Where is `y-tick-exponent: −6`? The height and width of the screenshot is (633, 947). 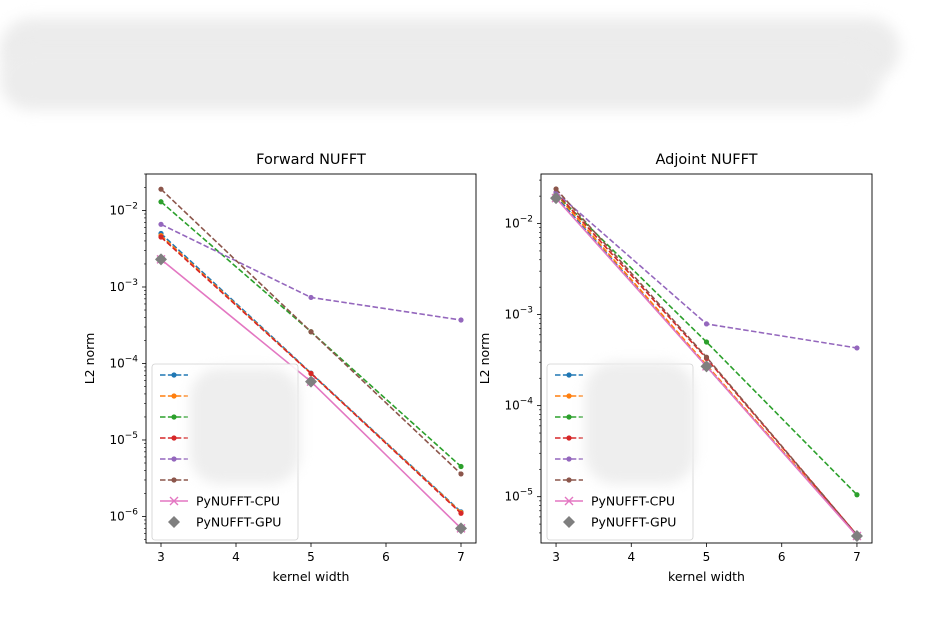 y-tick-exponent: −6 is located at coordinates (132, 512).